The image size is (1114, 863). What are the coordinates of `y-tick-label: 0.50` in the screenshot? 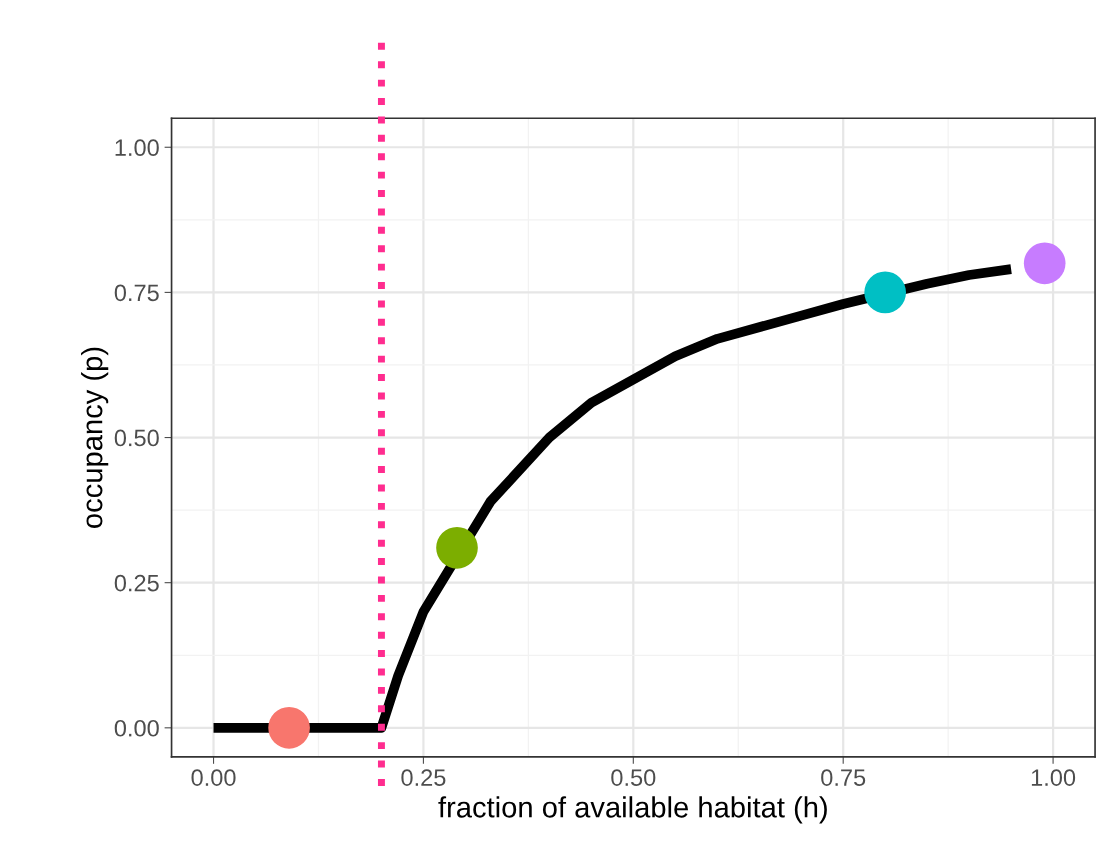 It's located at (136, 438).